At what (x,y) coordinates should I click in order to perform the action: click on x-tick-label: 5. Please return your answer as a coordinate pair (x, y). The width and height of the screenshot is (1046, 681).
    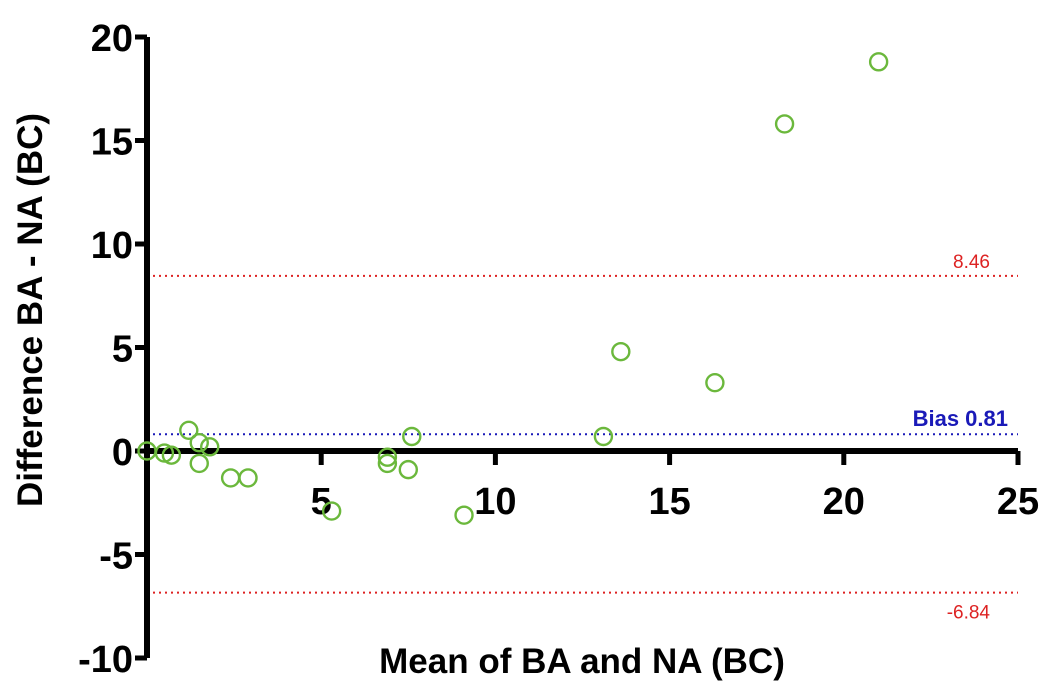
    Looking at the image, I should click on (321, 502).